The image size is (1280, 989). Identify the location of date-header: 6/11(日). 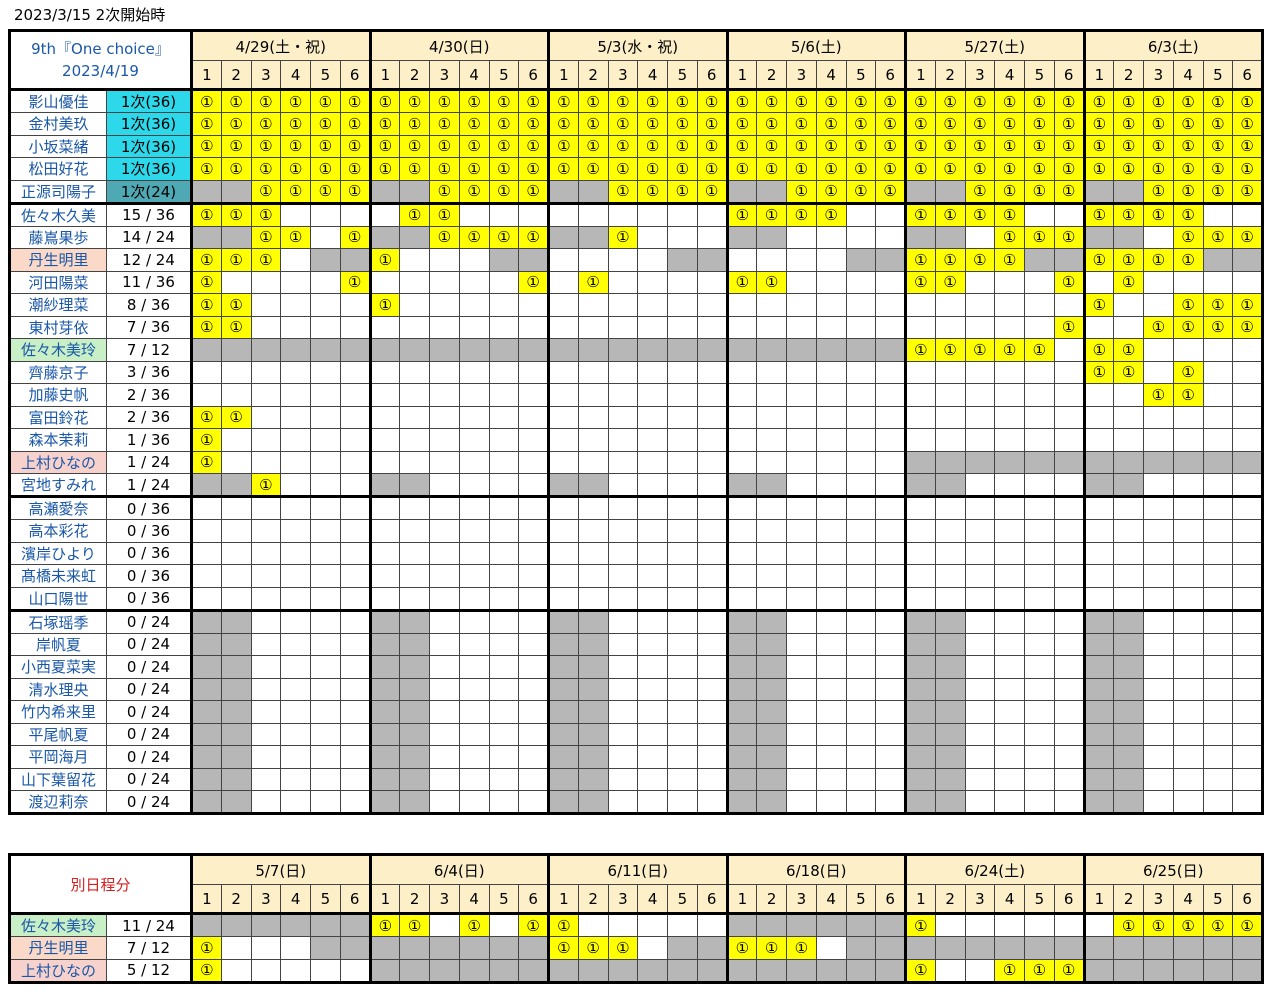
(637, 869).